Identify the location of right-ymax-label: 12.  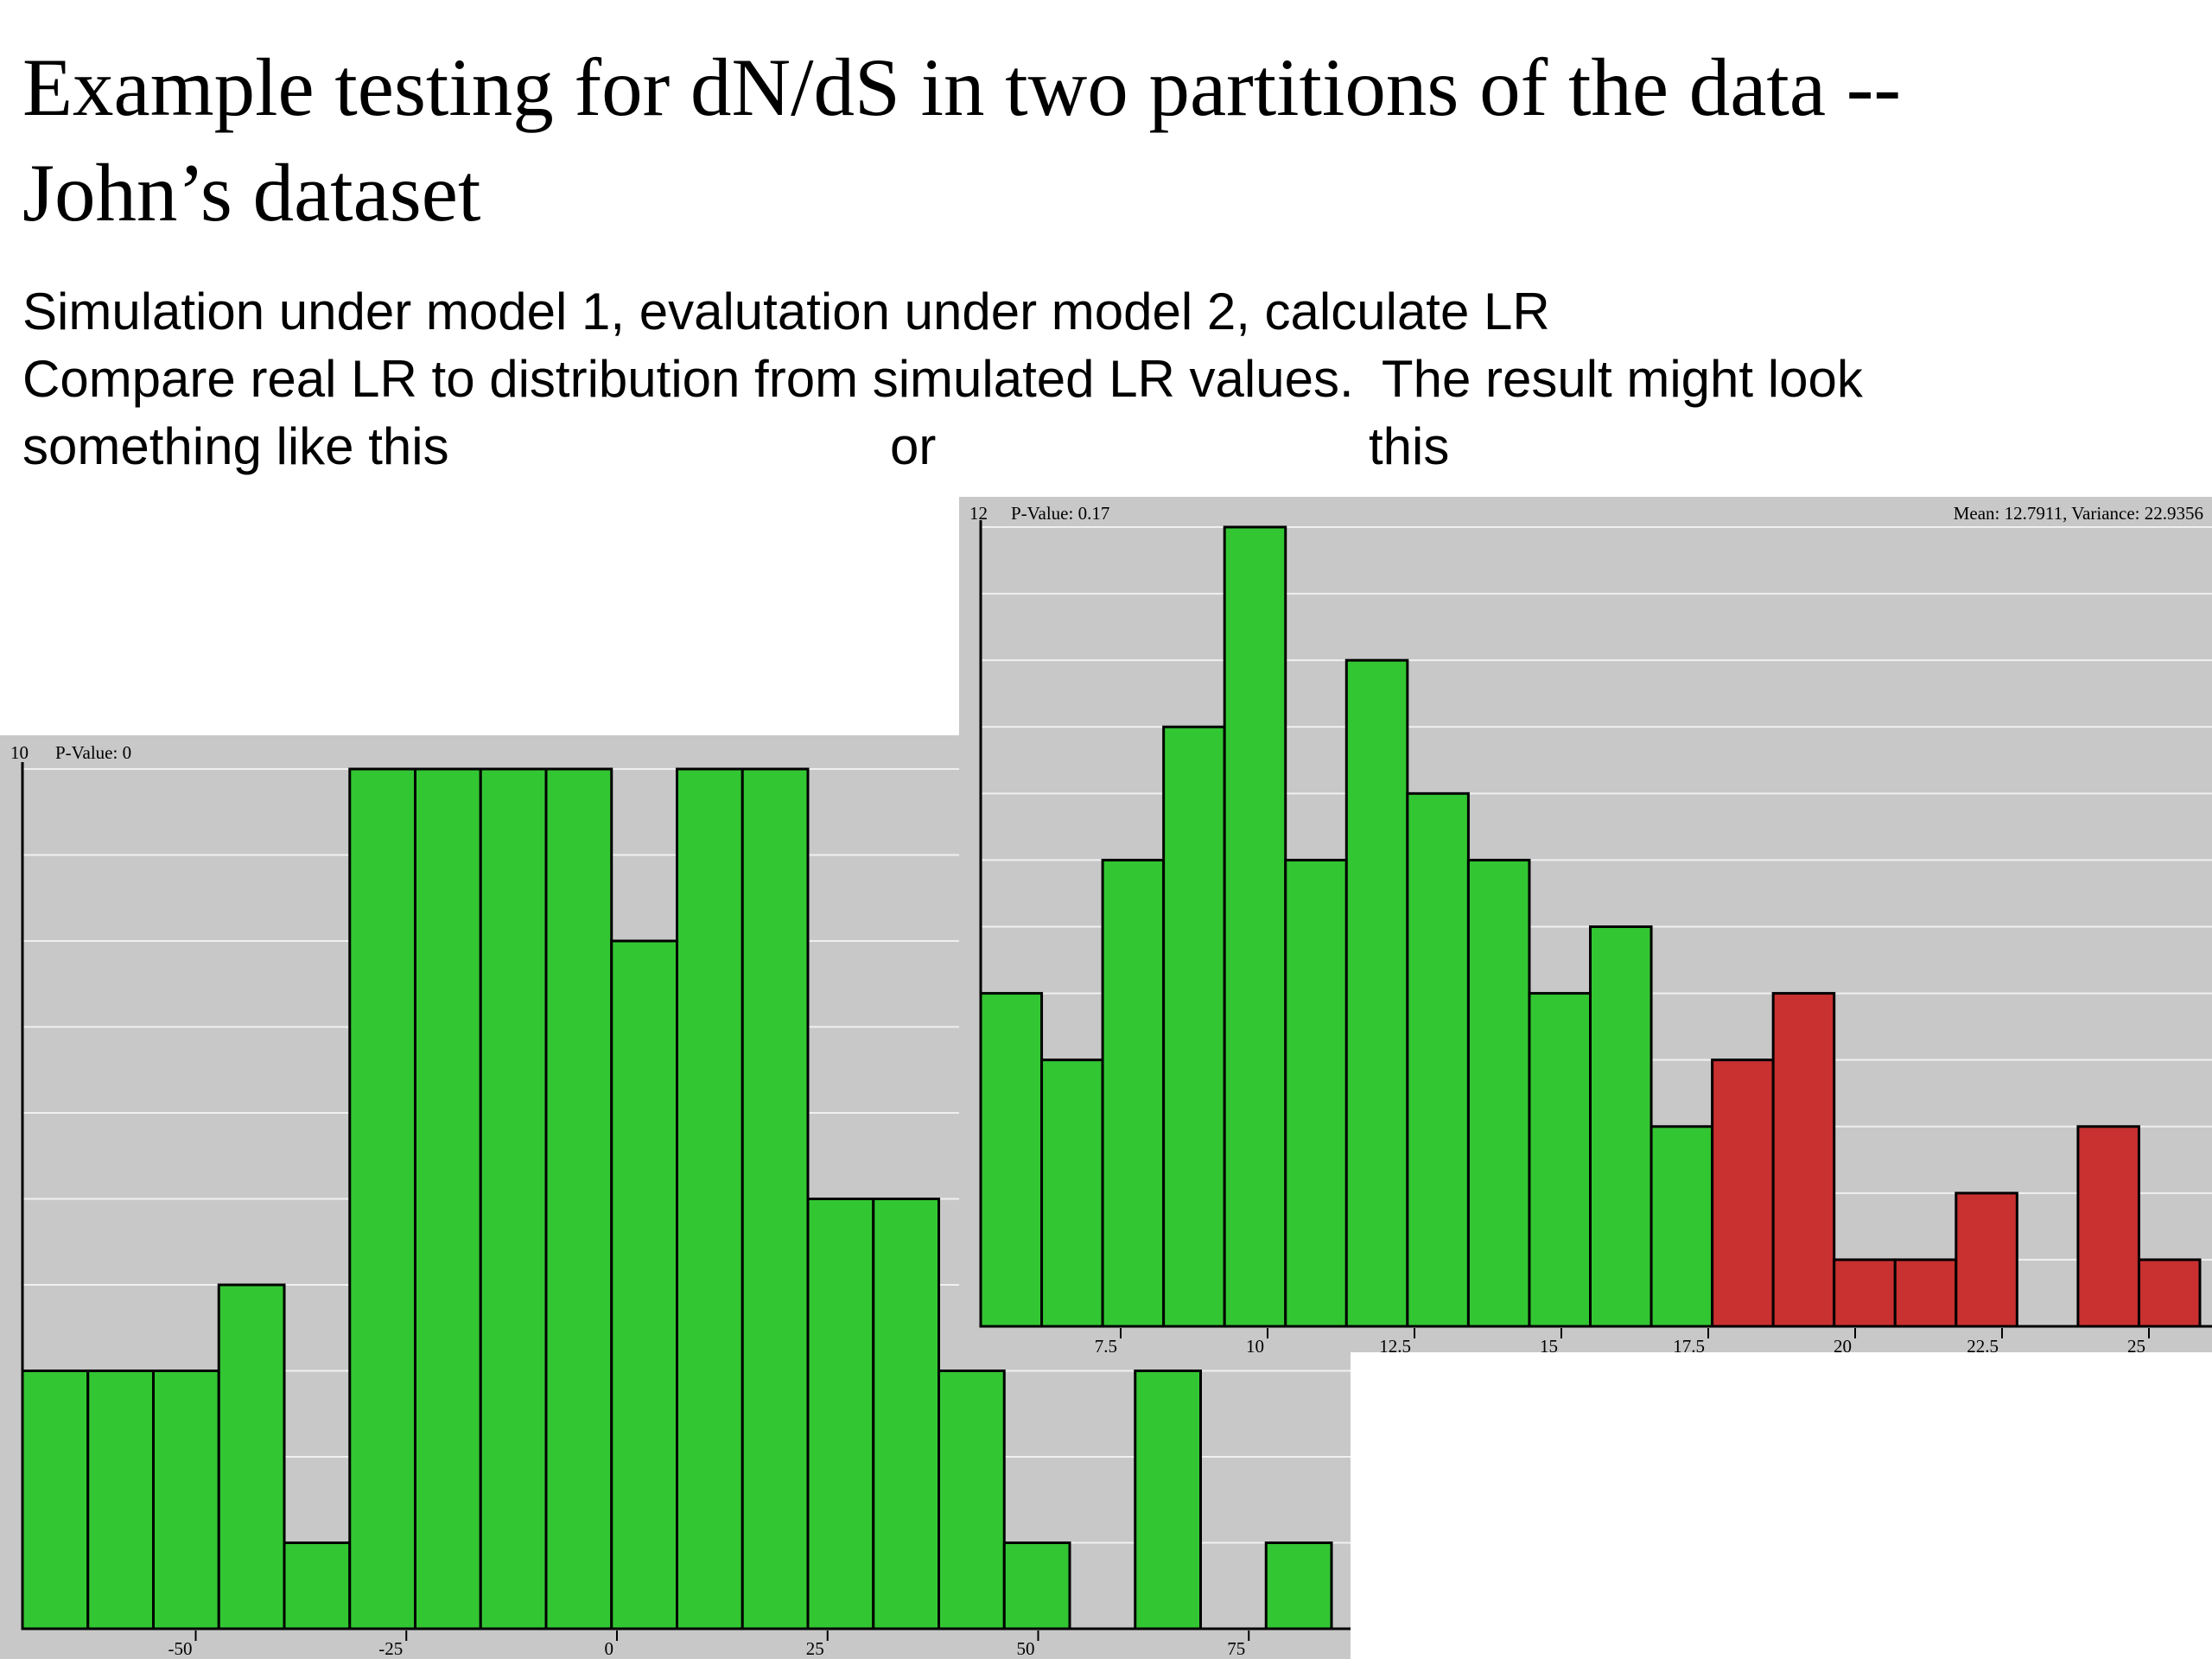
(978, 513).